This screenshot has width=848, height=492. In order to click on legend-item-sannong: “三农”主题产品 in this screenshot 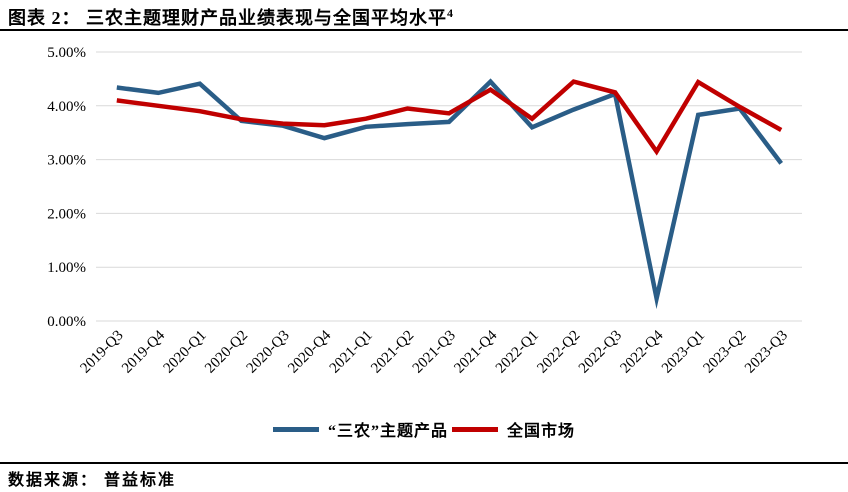, I will do `click(360, 429)`.